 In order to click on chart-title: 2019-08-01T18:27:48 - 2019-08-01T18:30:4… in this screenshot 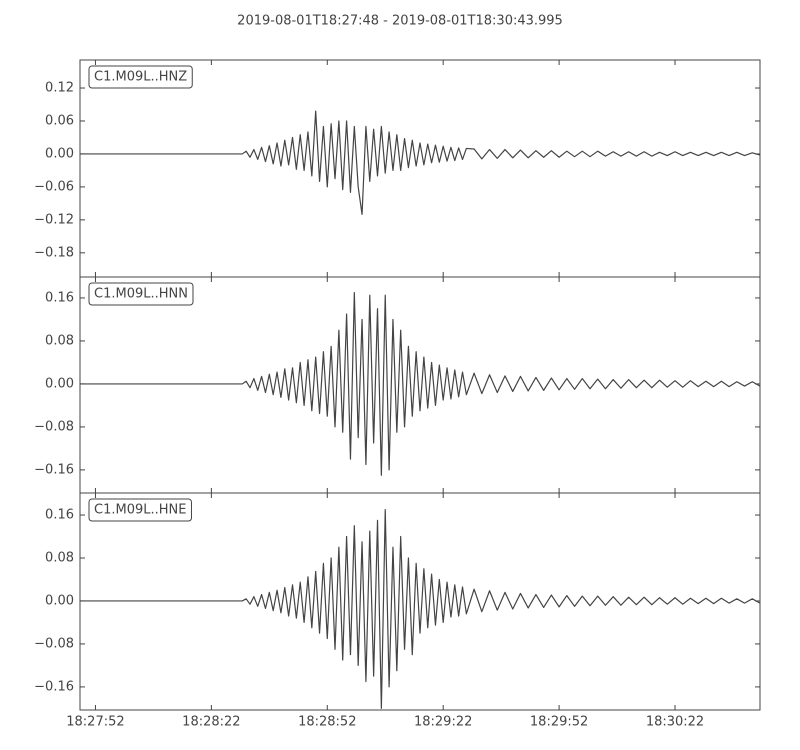, I will do `click(400, 21)`.